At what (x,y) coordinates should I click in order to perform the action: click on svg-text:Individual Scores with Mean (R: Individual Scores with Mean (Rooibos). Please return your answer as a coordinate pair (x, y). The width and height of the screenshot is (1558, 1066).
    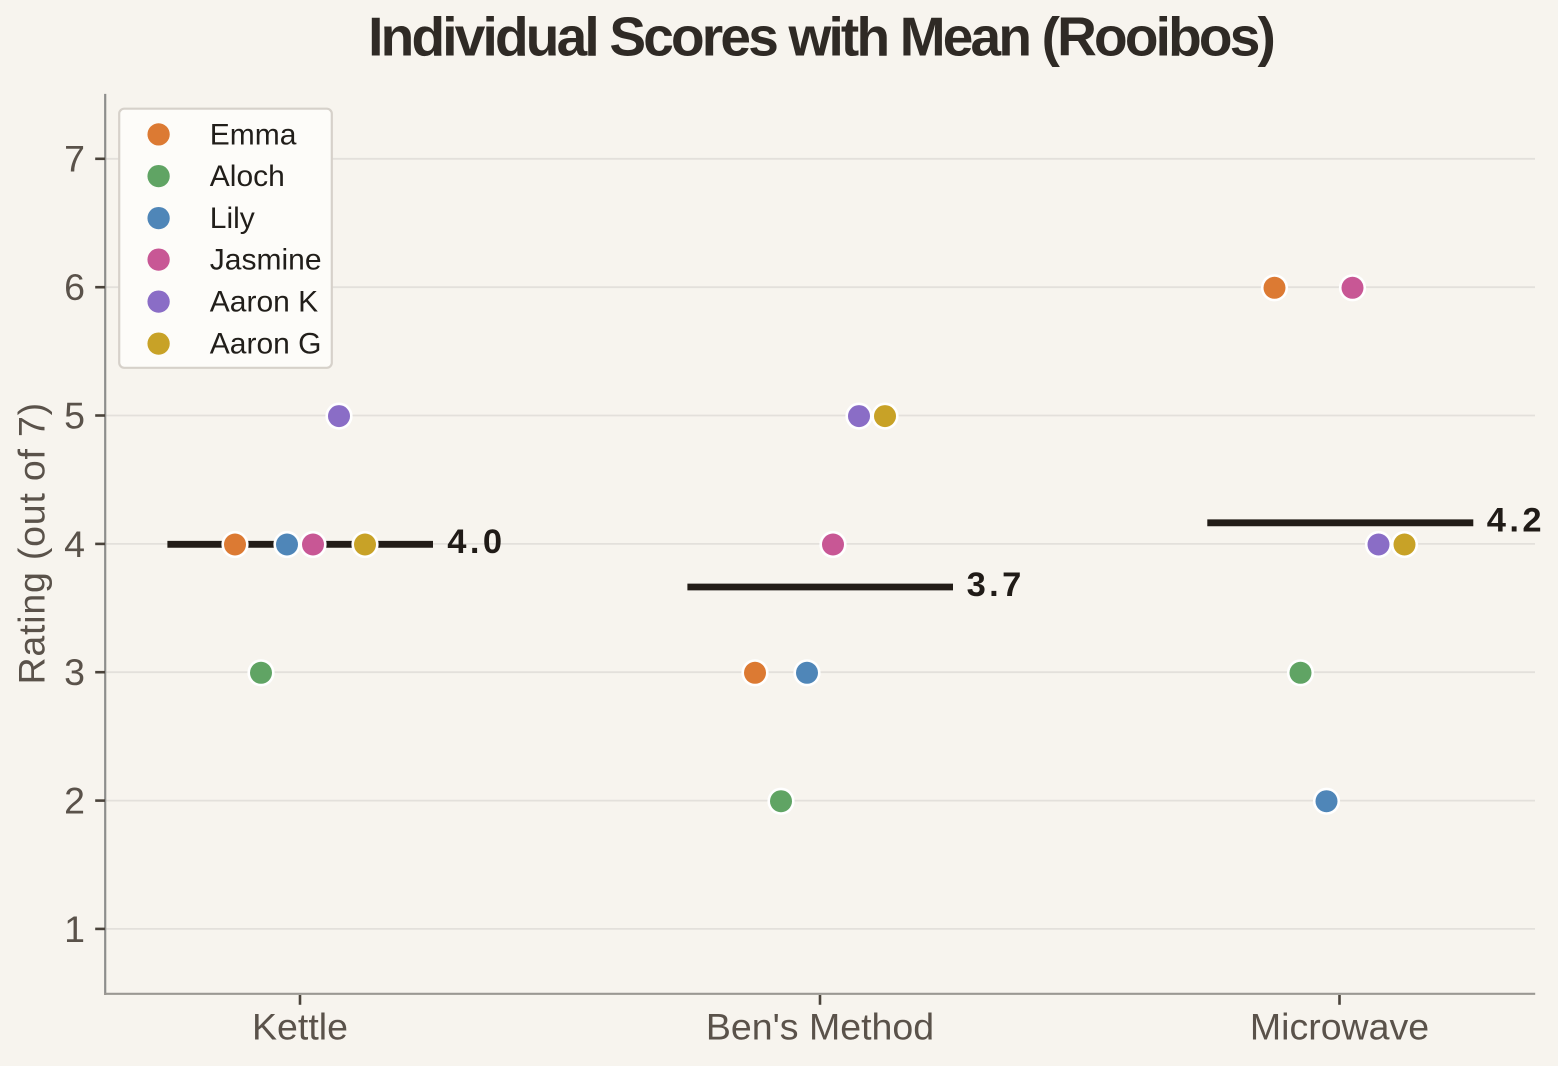
    Looking at the image, I should click on (820, 37).